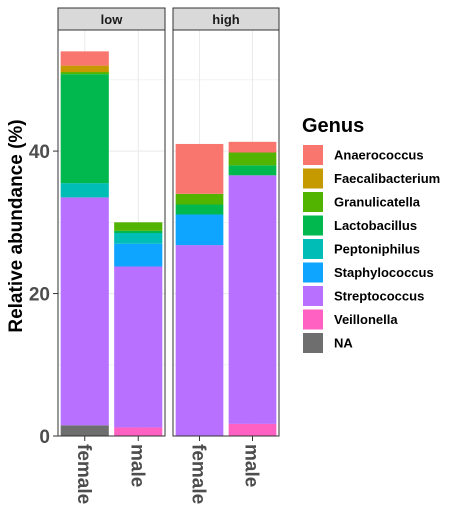  I want to click on legend-label: Staphylococcus, so click(384, 272).